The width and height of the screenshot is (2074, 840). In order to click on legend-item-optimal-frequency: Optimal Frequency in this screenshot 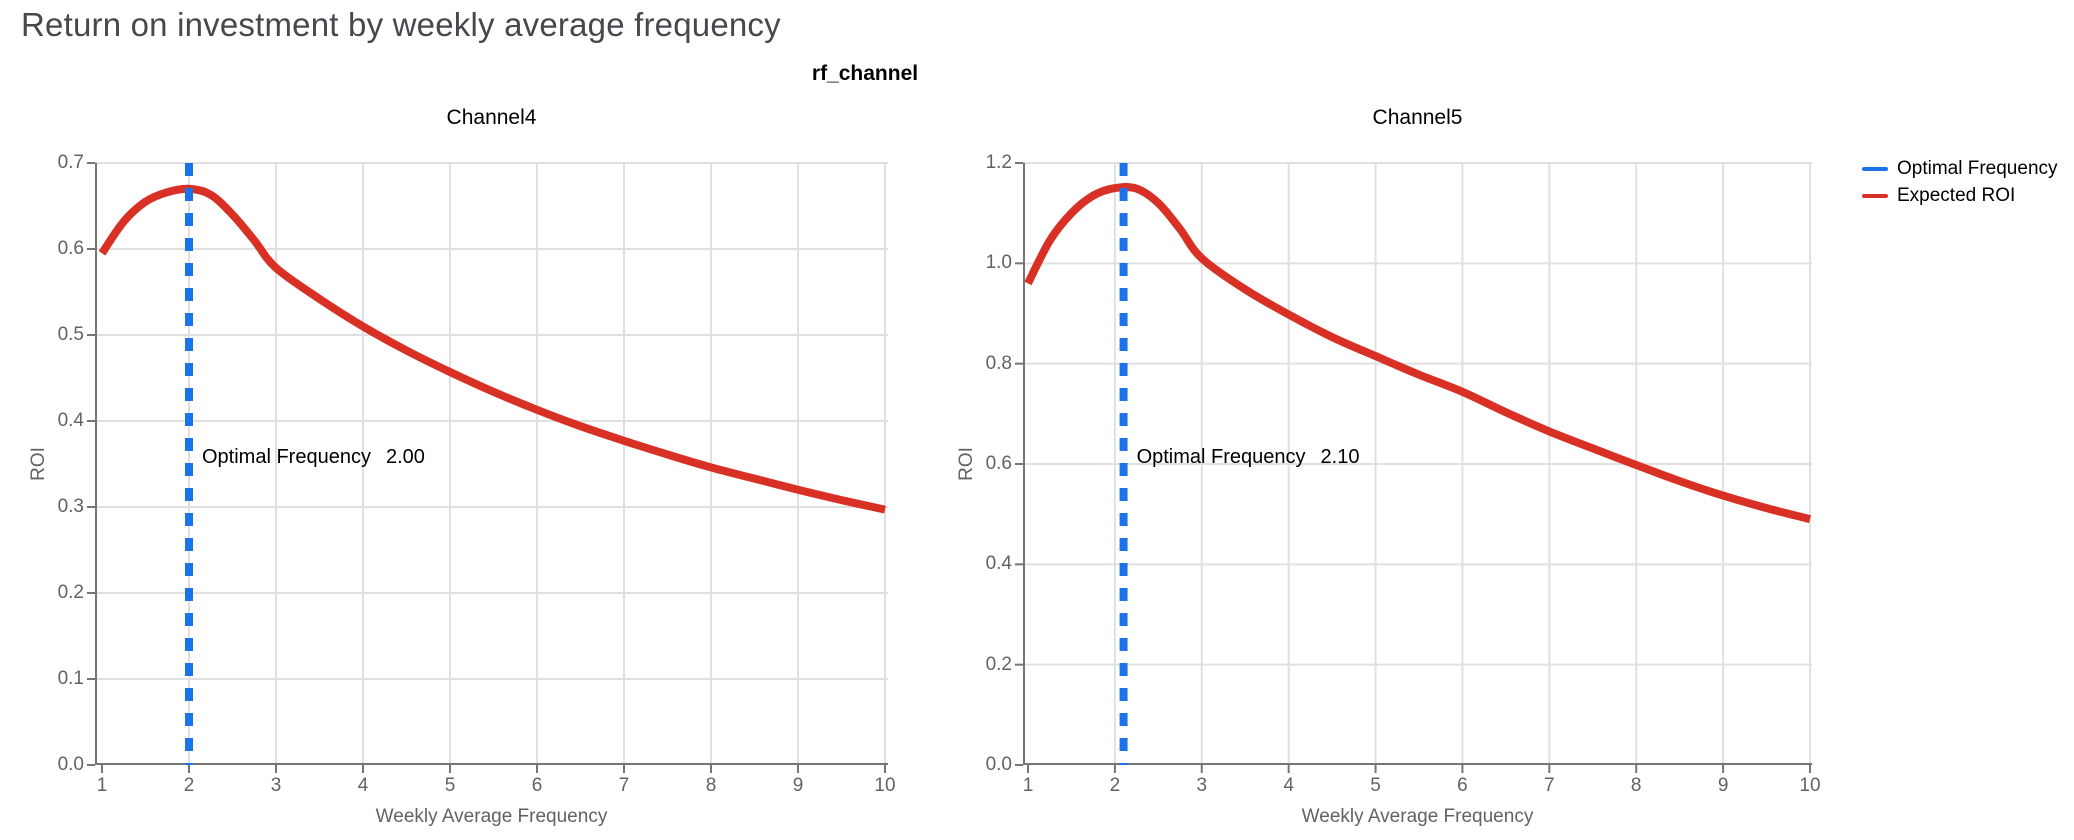, I will do `click(1960, 169)`.